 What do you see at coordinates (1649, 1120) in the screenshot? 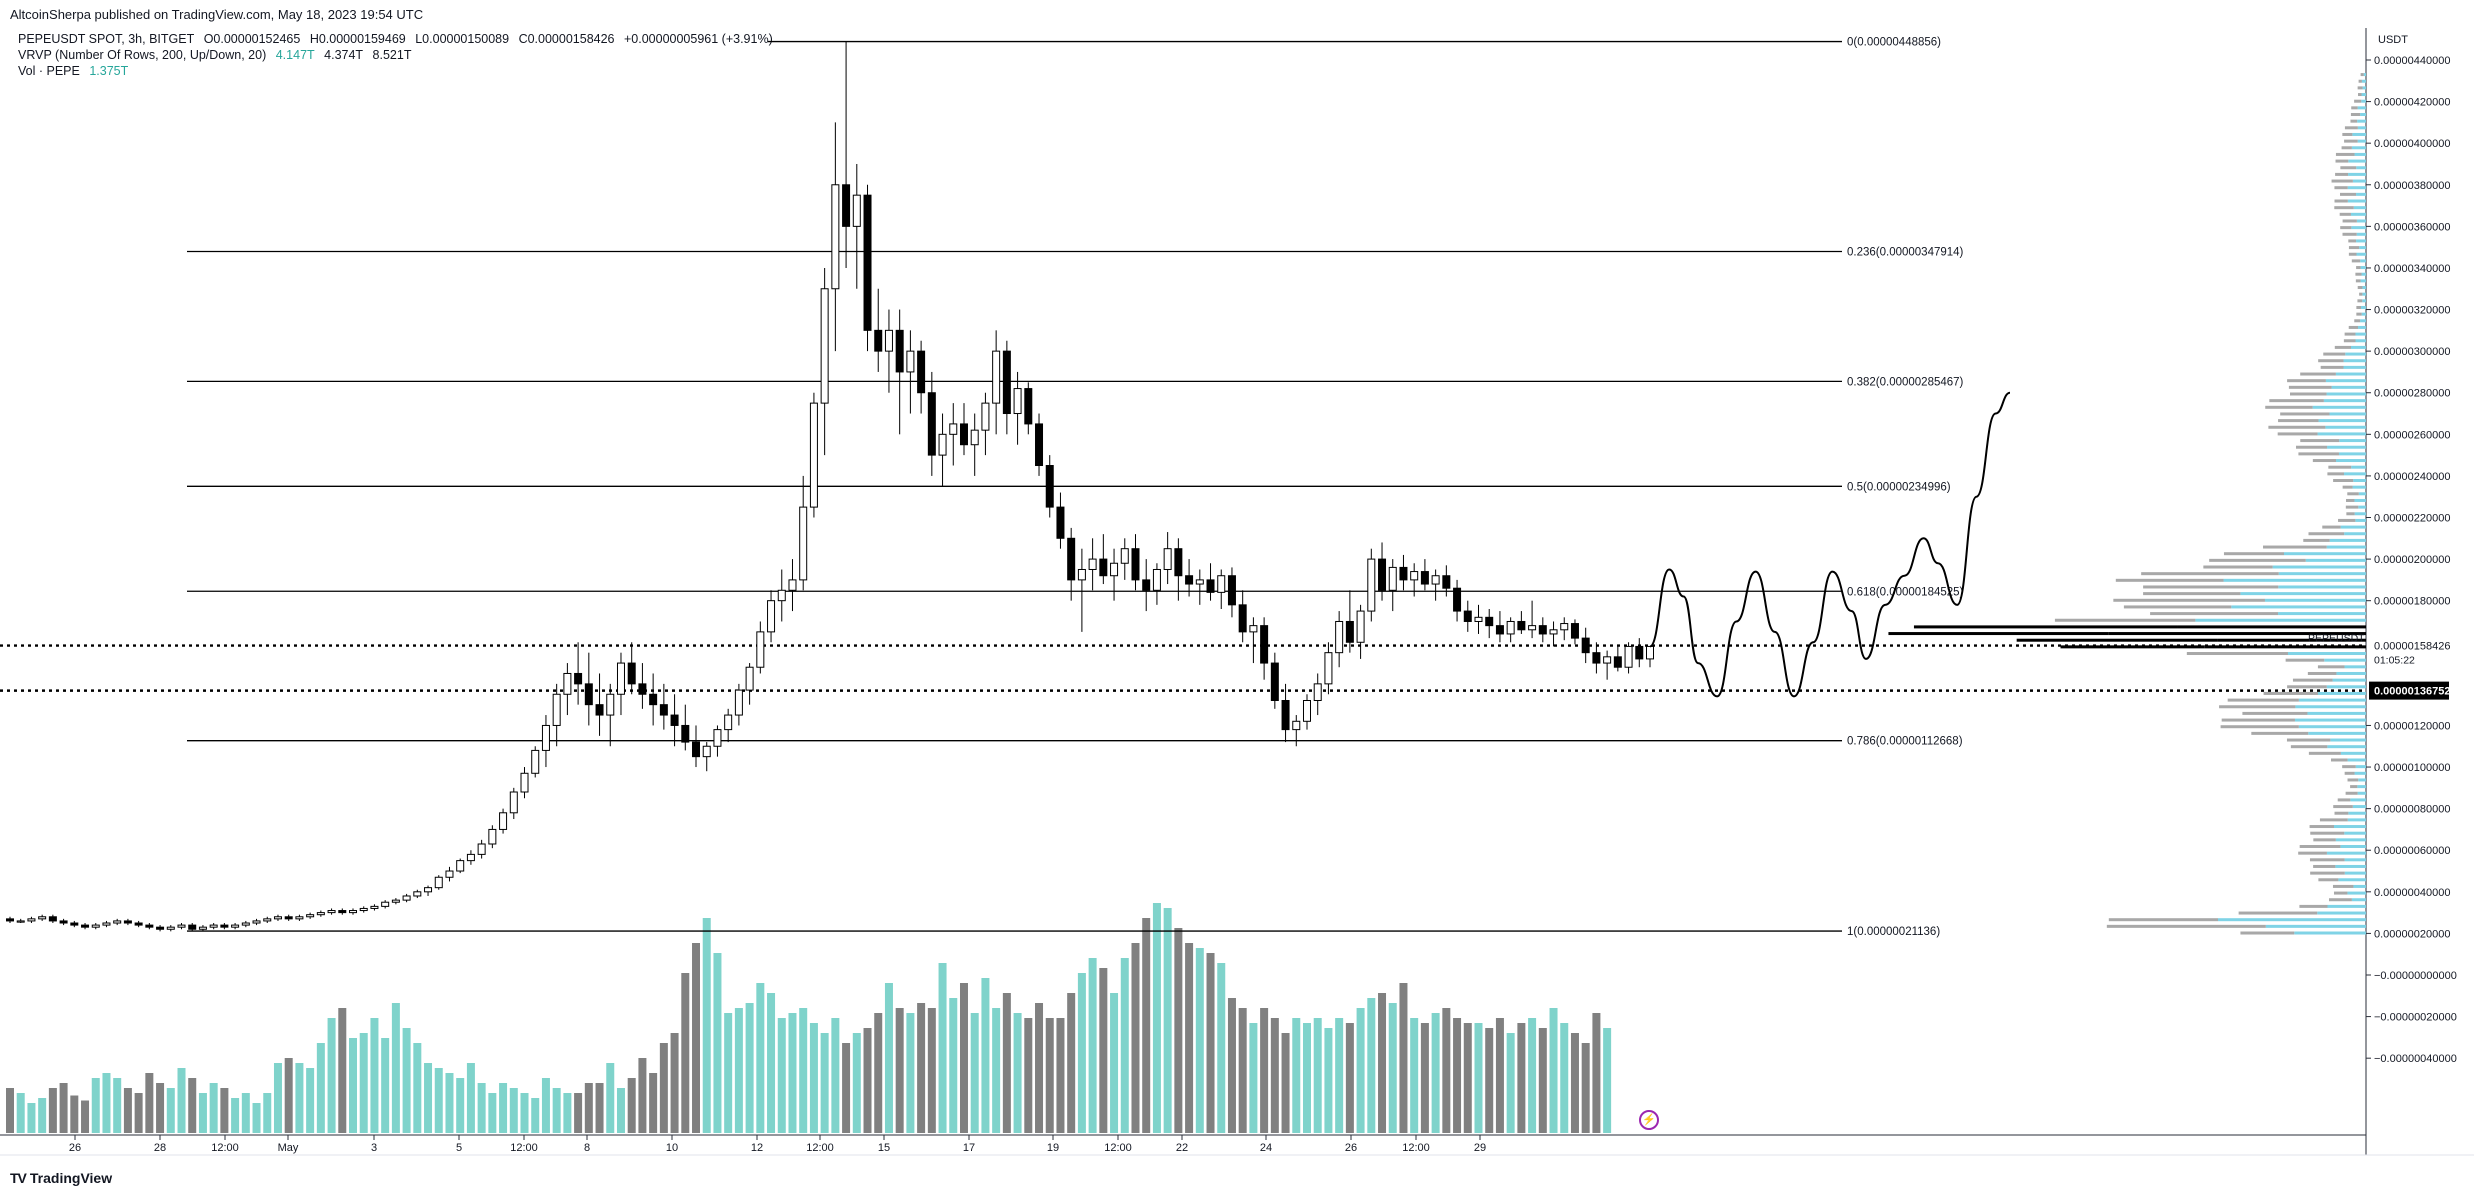
I see `lightning-icon: ⚡` at bounding box center [1649, 1120].